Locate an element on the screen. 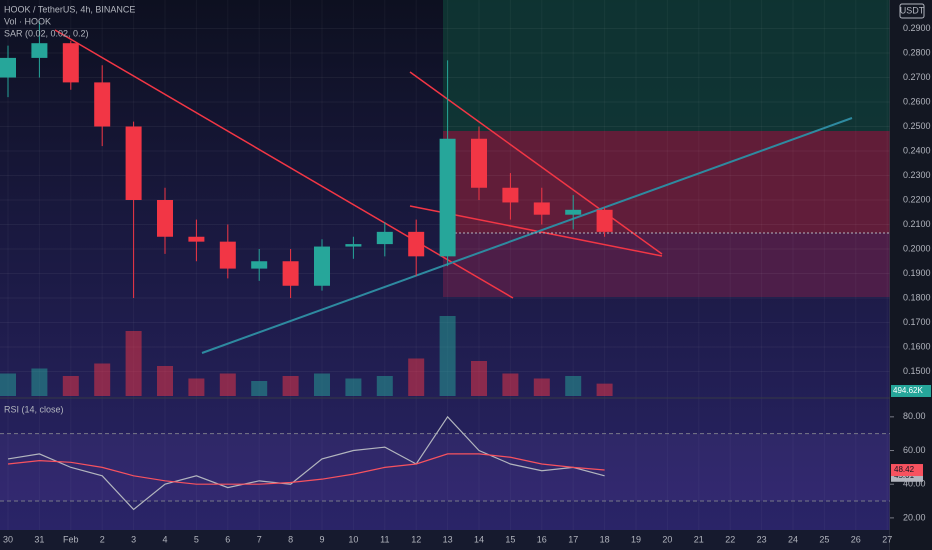 This screenshot has height=550, width=932. y-tick-label: 0.2400 is located at coordinates (917, 150).